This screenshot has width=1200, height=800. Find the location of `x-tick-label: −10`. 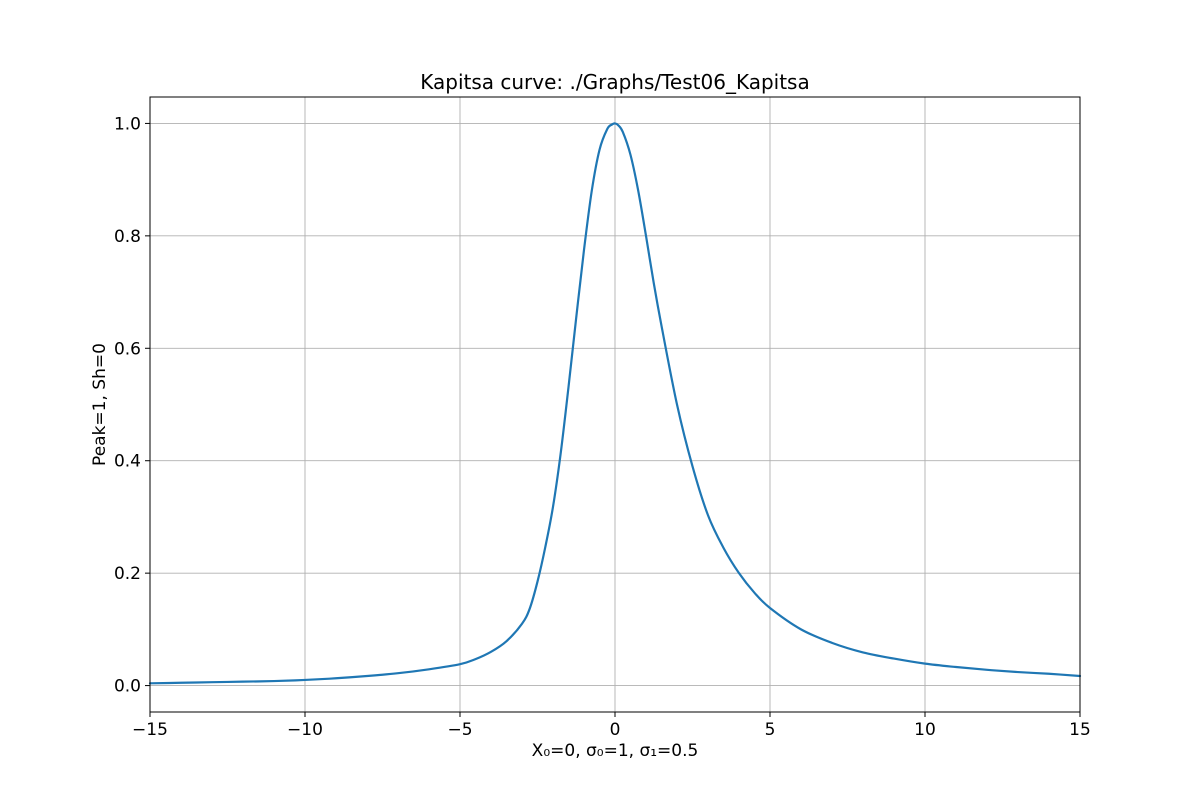

x-tick-label: −10 is located at coordinates (305, 730).